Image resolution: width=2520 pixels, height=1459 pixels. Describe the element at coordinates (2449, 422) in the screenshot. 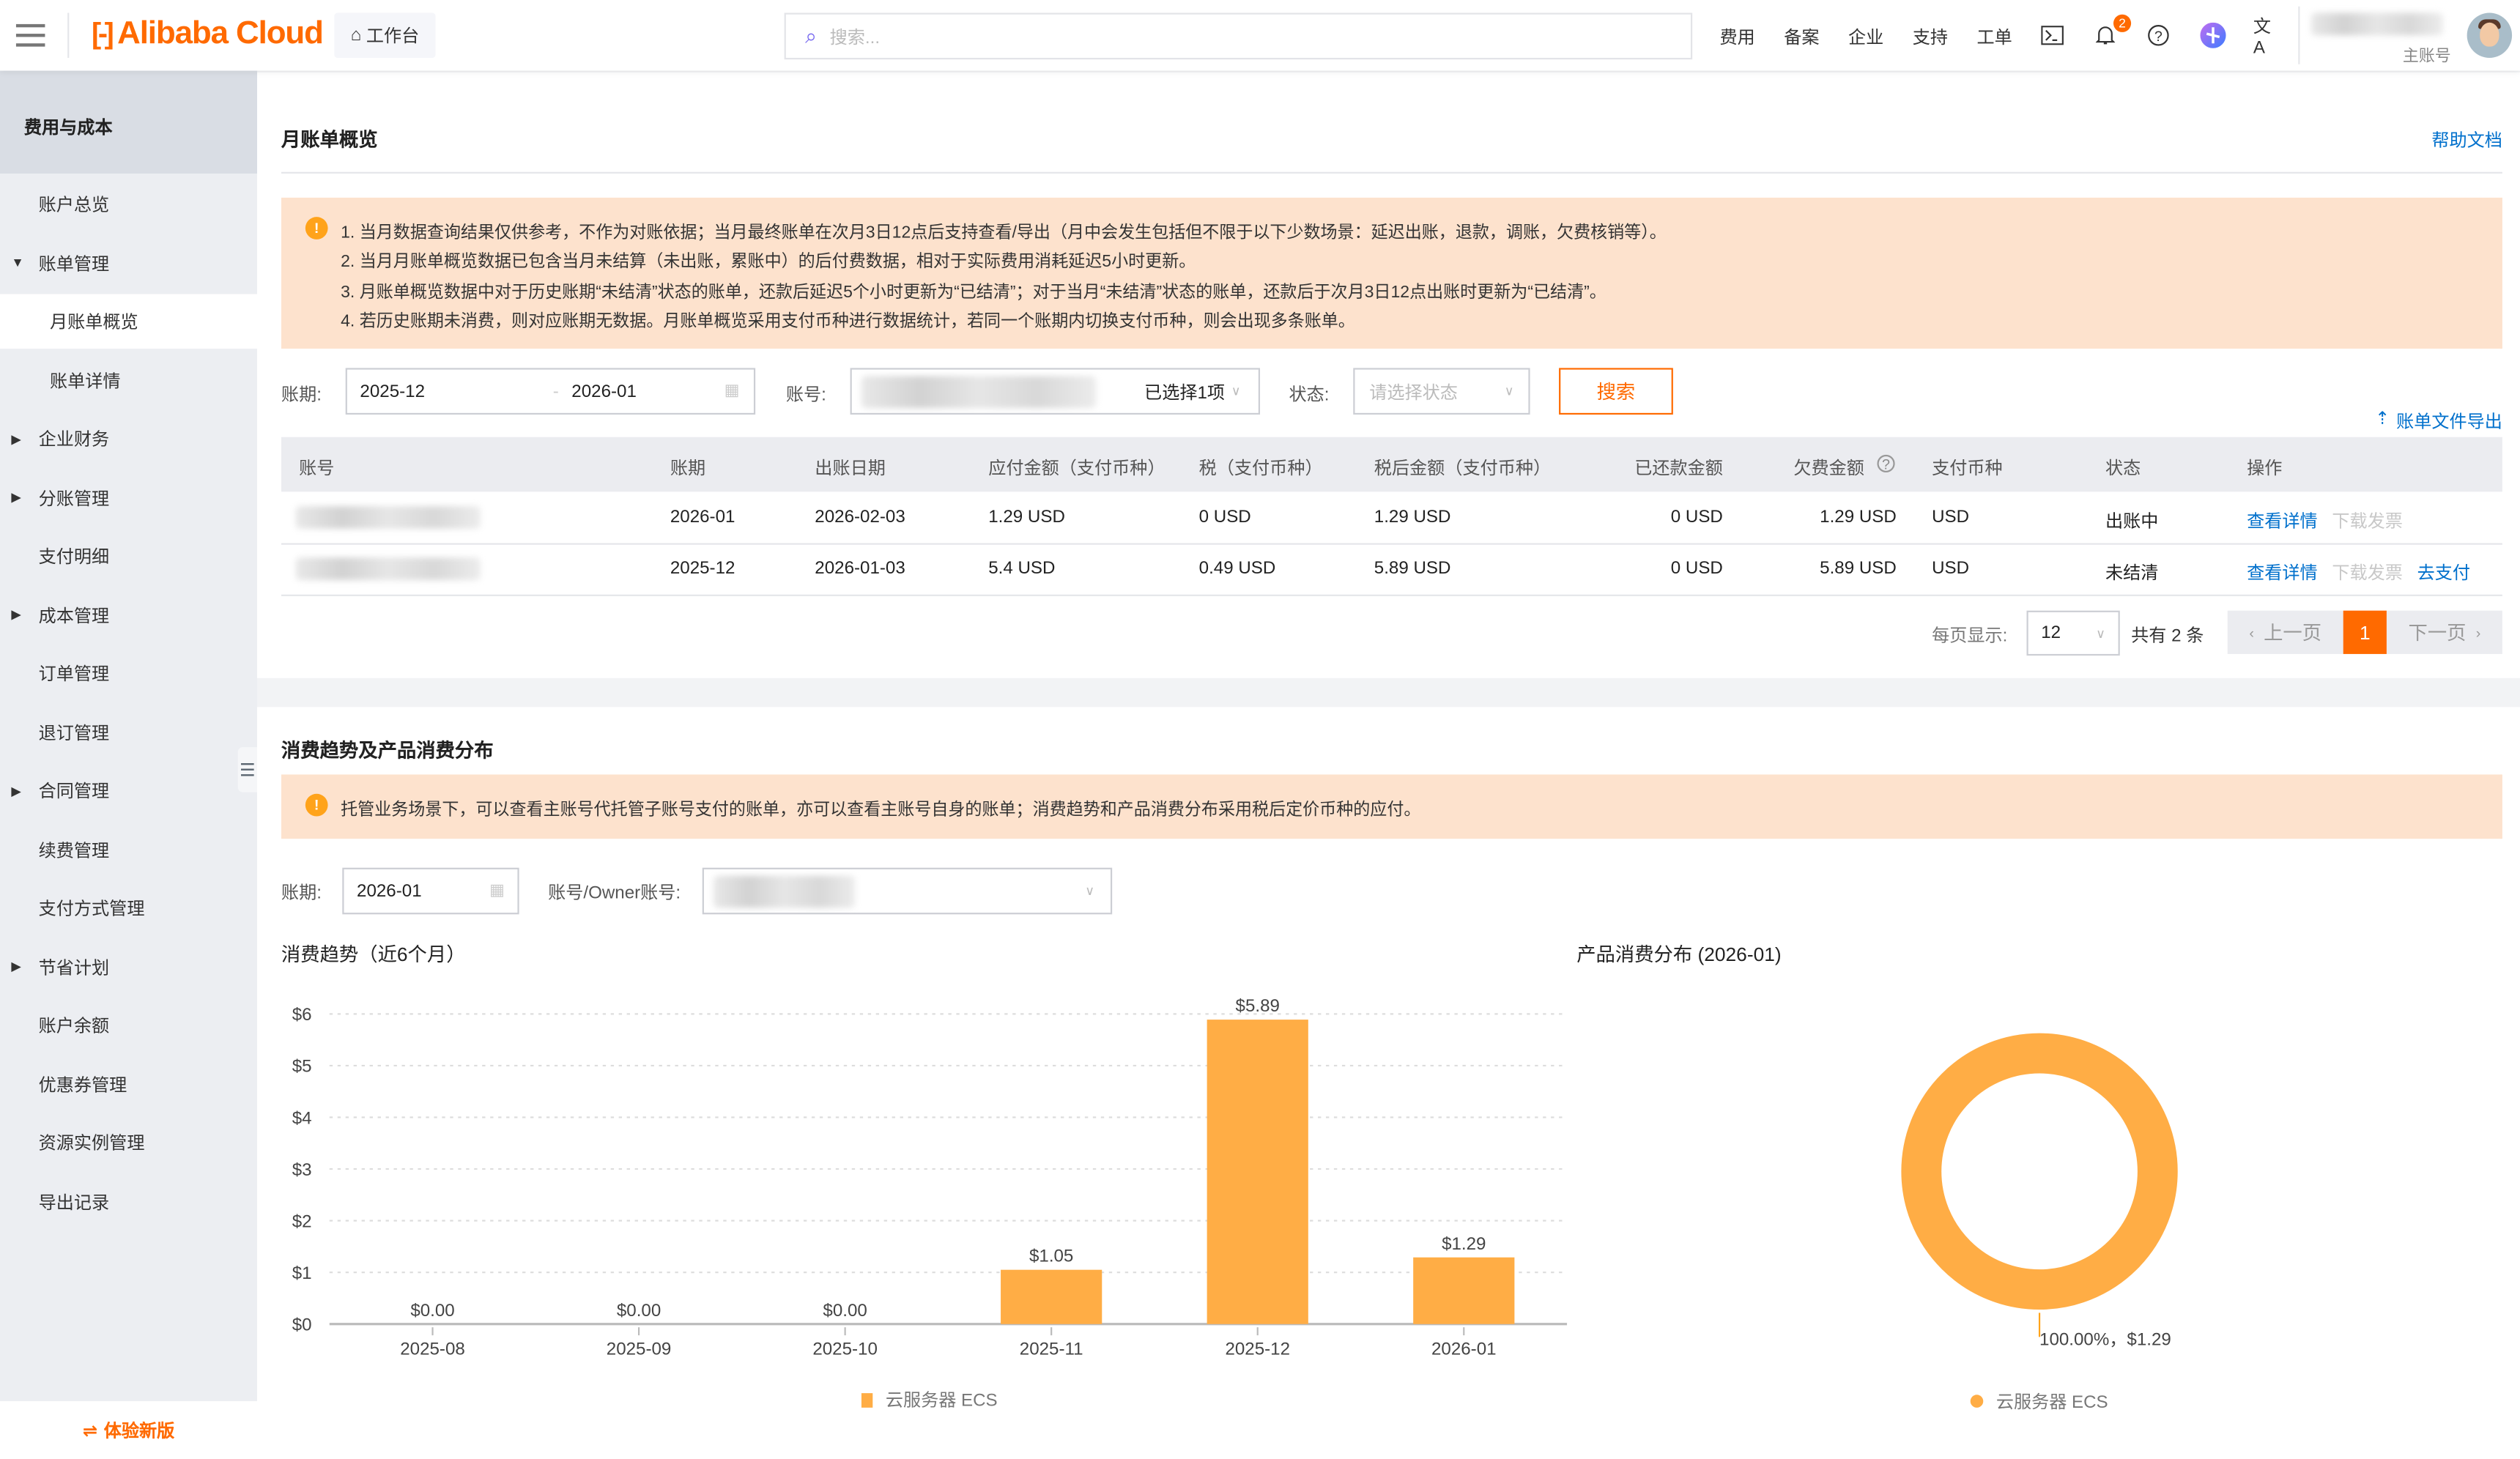

I see `export-label: 账单文件导出` at that location.